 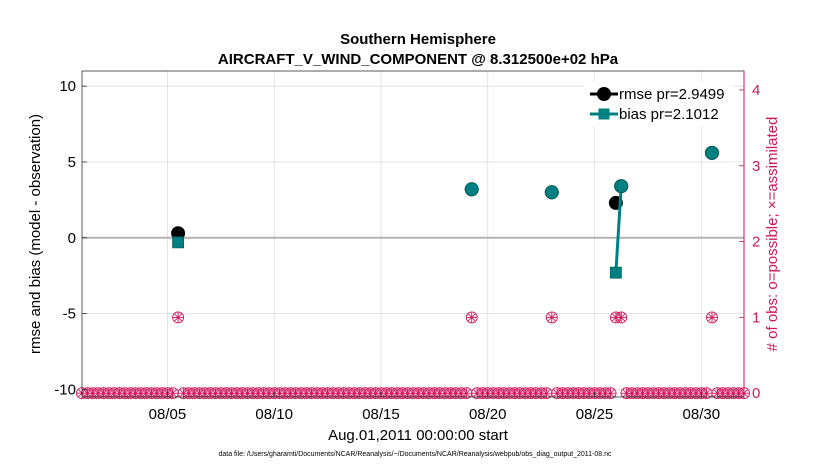 I want to click on y2-tick-label: 4, so click(x=756, y=90).